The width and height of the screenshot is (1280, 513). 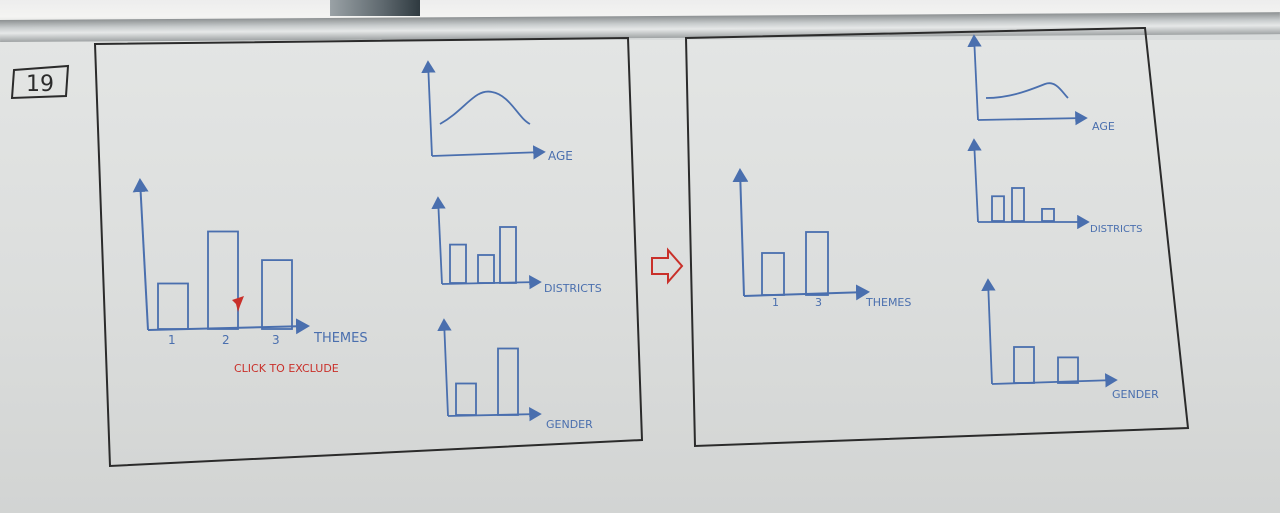 I want to click on left-age-chart, so click(x=483, y=110).